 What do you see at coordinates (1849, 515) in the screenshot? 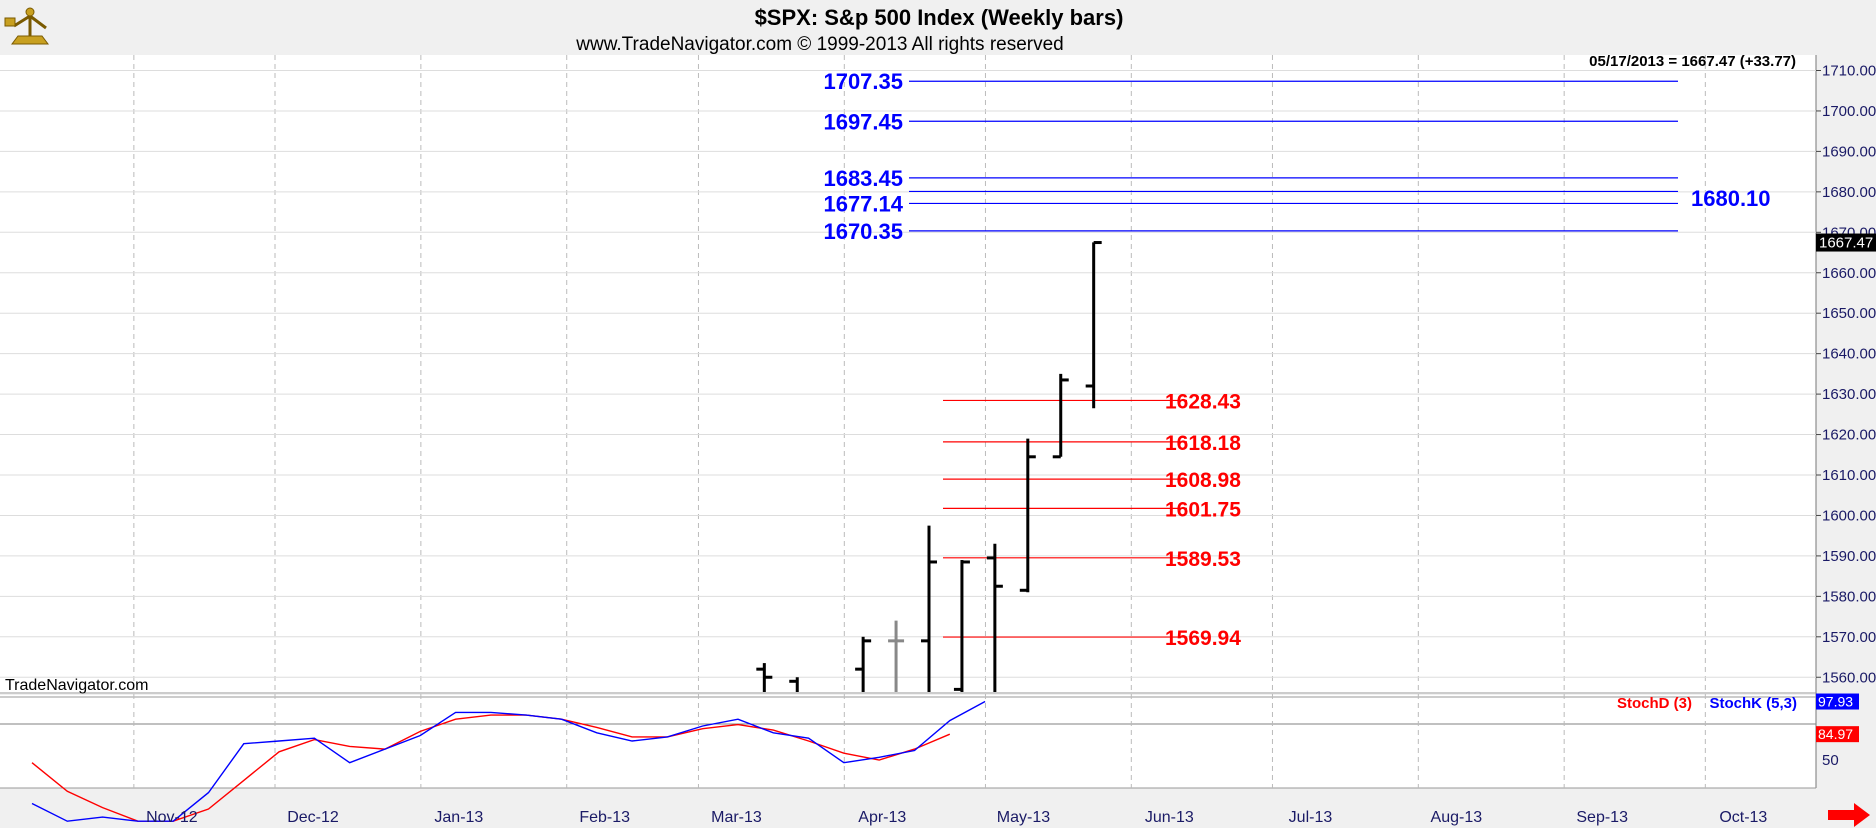
I see `y-tick-label: 1600.00` at bounding box center [1849, 515].